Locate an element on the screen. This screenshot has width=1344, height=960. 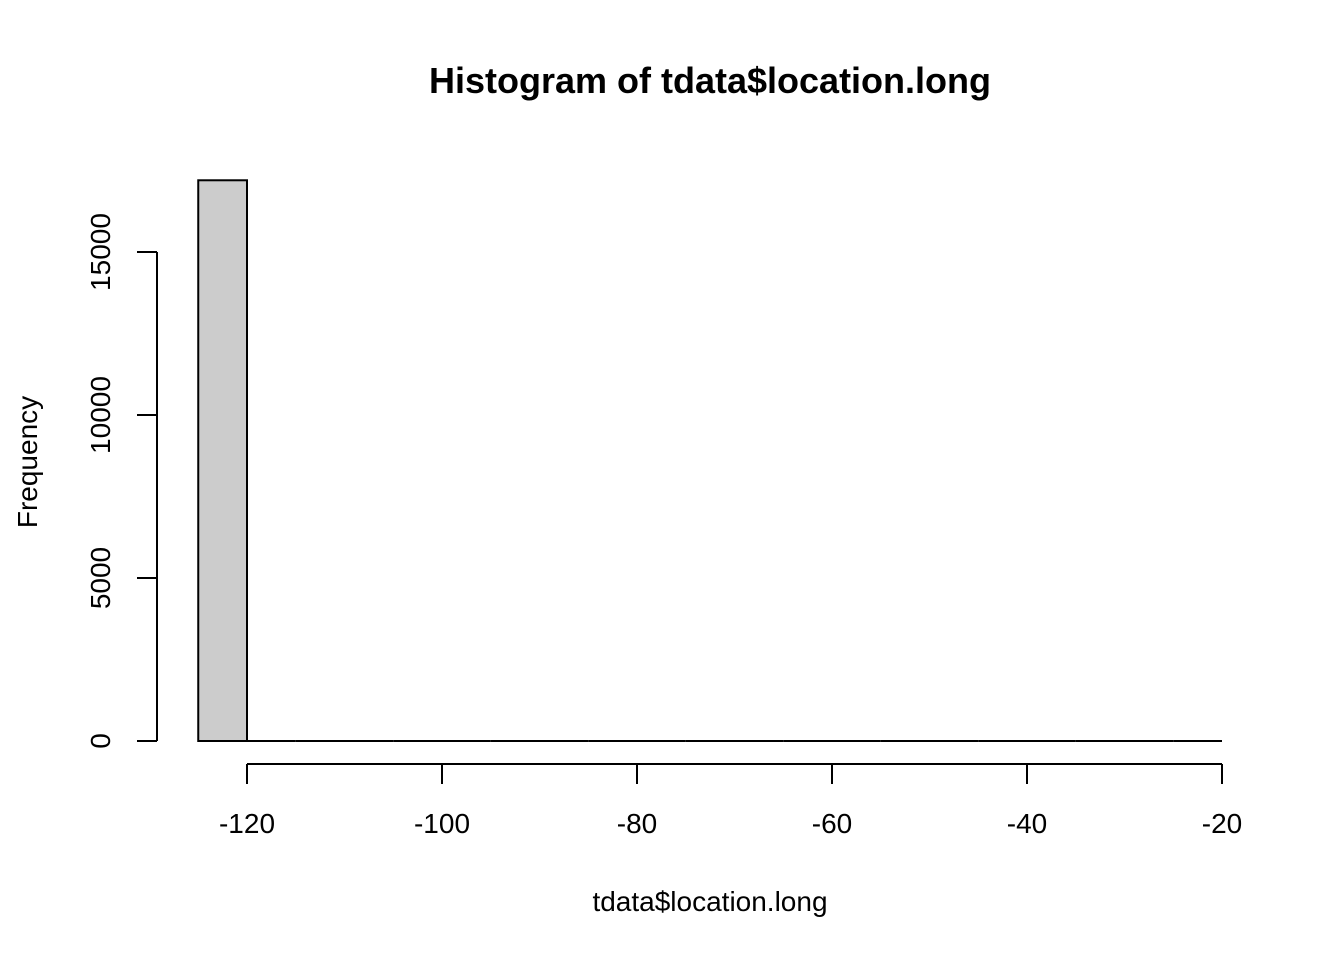
y-tick-label: 10000 is located at coordinates (100, 415).